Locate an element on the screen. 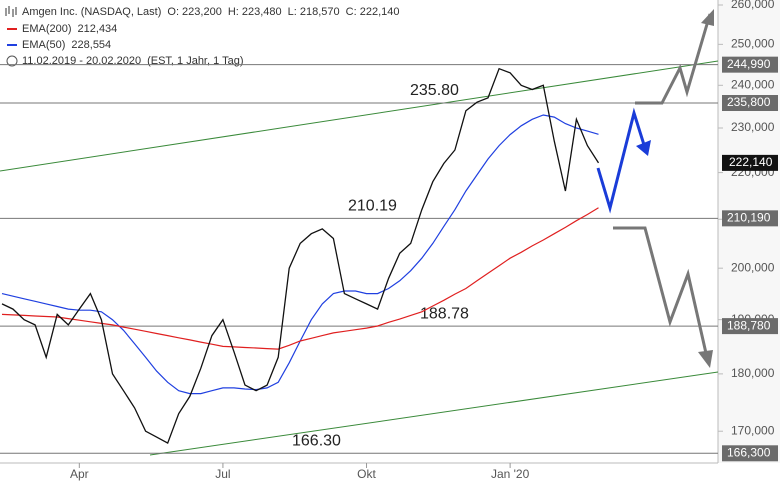 The height and width of the screenshot is (485, 780). x-tick-label: Jul is located at coordinates (222, 474).